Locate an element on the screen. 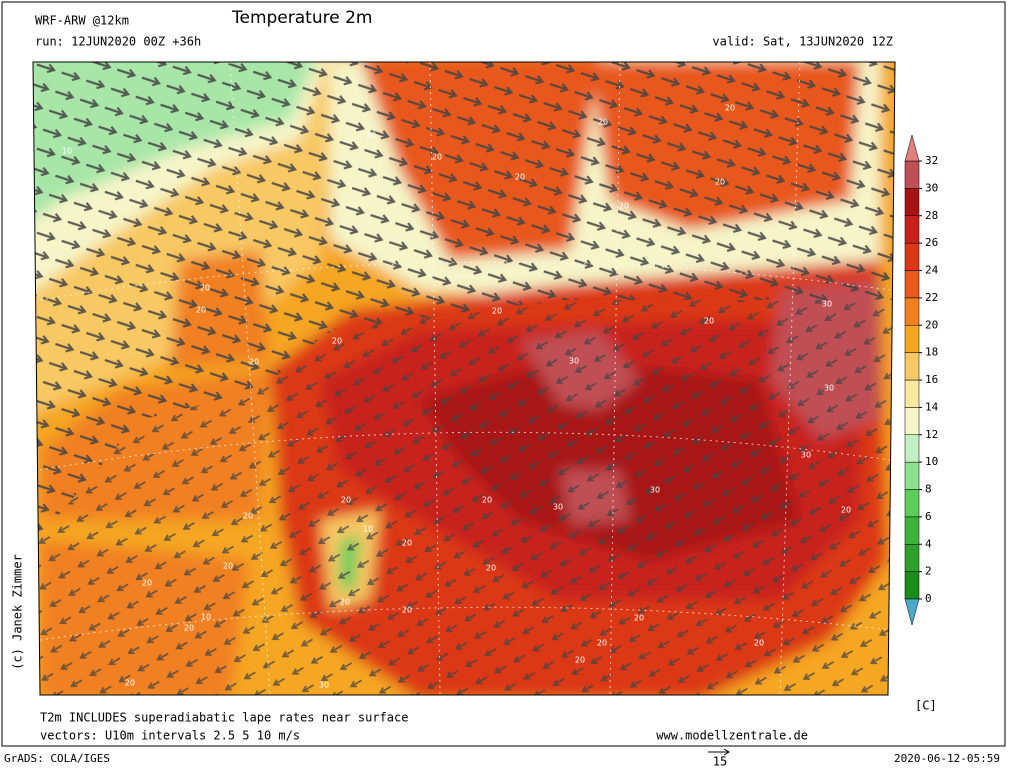  colorbar-label: 24 is located at coordinates (932, 270).